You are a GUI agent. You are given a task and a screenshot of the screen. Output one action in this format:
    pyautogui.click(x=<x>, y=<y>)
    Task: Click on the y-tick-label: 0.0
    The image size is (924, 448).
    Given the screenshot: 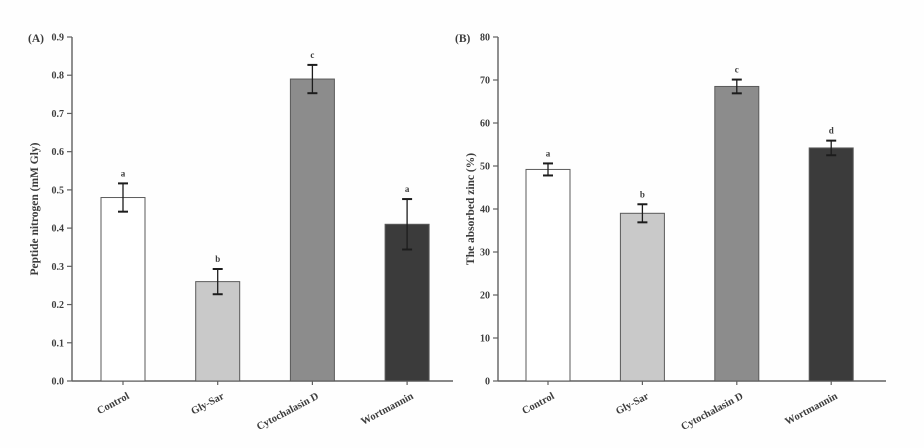 What is the action you would take?
    pyautogui.click(x=58, y=382)
    